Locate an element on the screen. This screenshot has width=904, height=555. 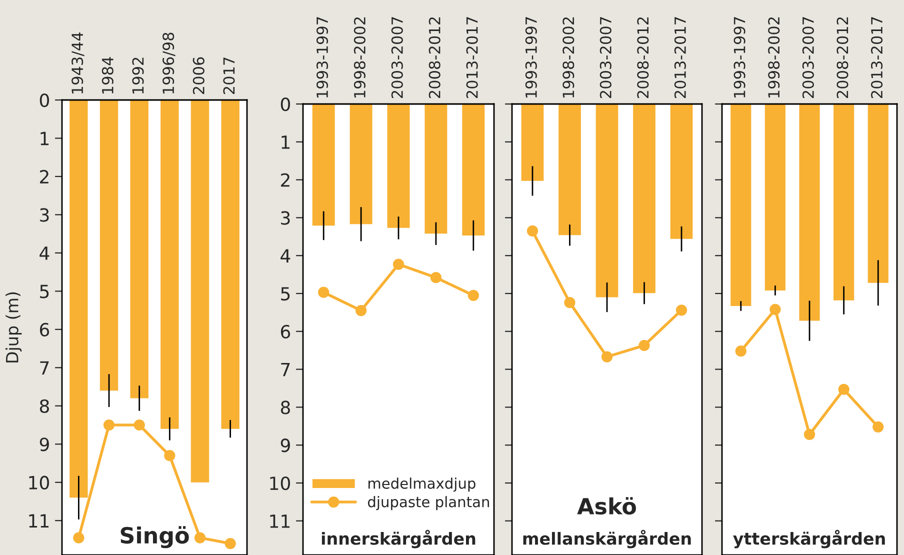
y-axis-title: Djup (m) is located at coordinates (14, 327).